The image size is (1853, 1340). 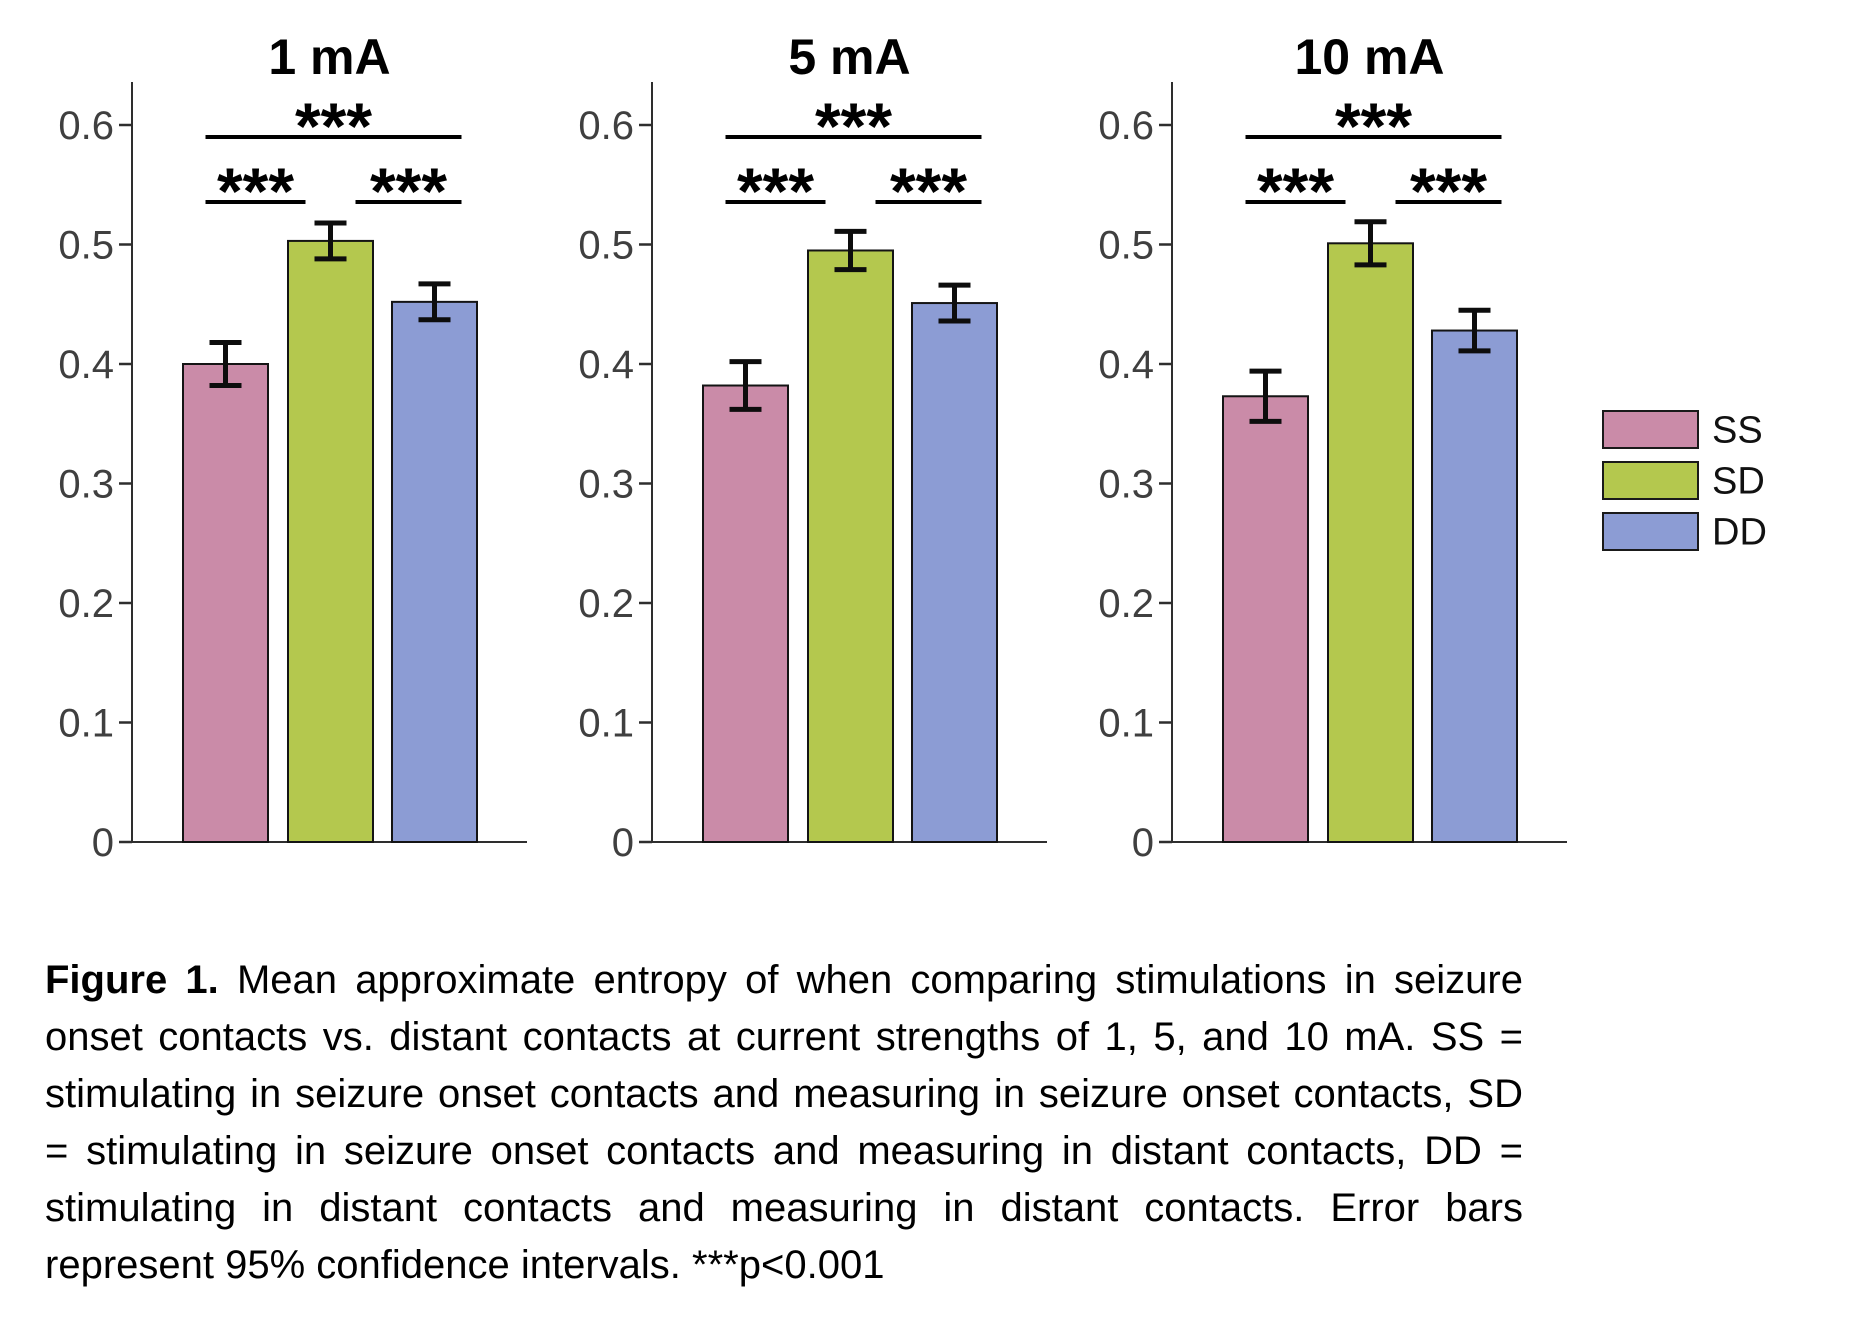 I want to click on legend-swatch-ss, so click(x=1650, y=429).